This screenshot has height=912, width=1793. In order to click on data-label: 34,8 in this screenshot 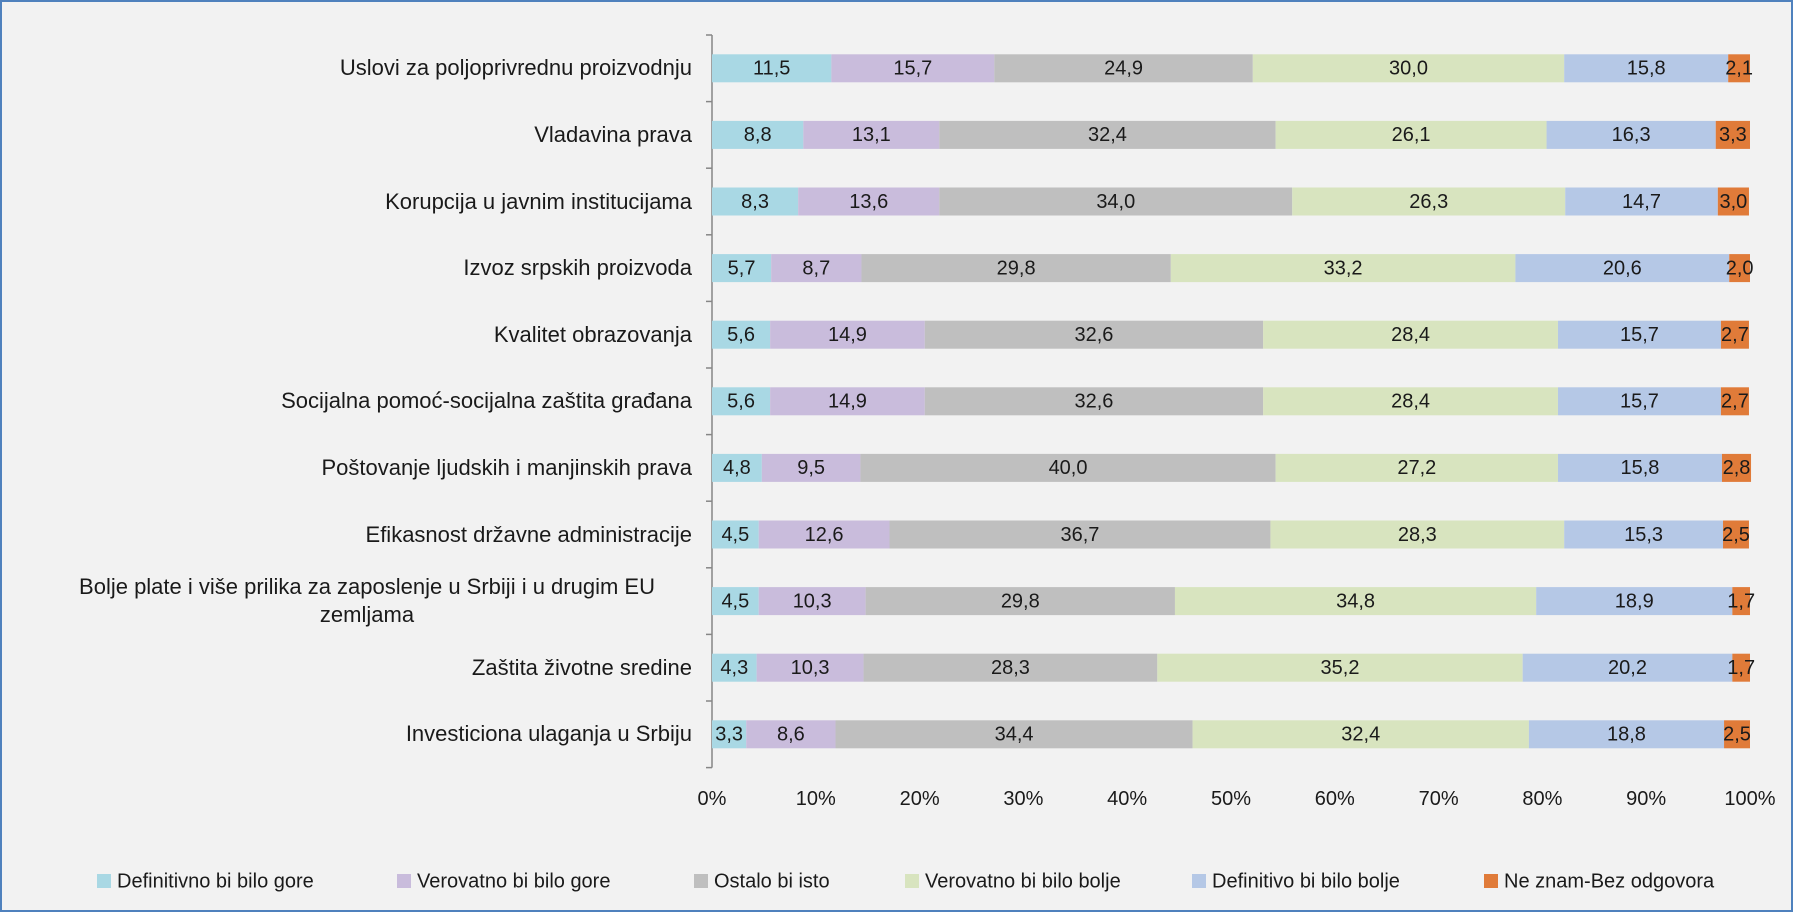, I will do `click(1355, 601)`.